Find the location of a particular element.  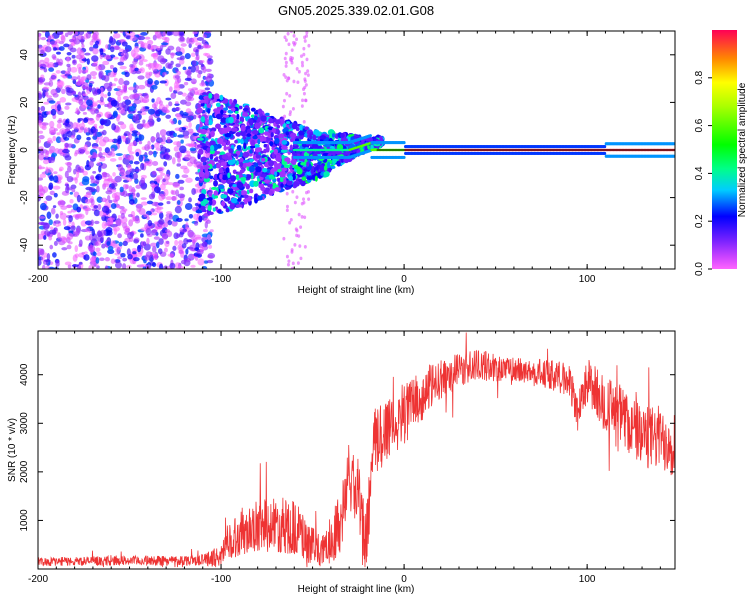

snr-xtick-label: -100 is located at coordinates (221, 579).